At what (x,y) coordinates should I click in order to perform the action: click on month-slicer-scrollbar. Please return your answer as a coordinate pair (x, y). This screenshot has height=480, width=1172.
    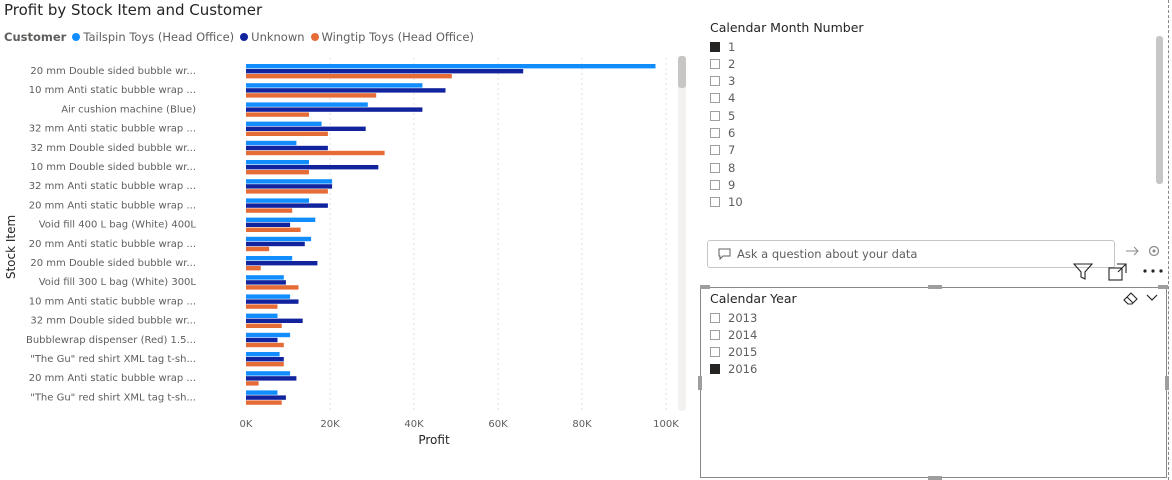
    Looking at the image, I should click on (1159, 110).